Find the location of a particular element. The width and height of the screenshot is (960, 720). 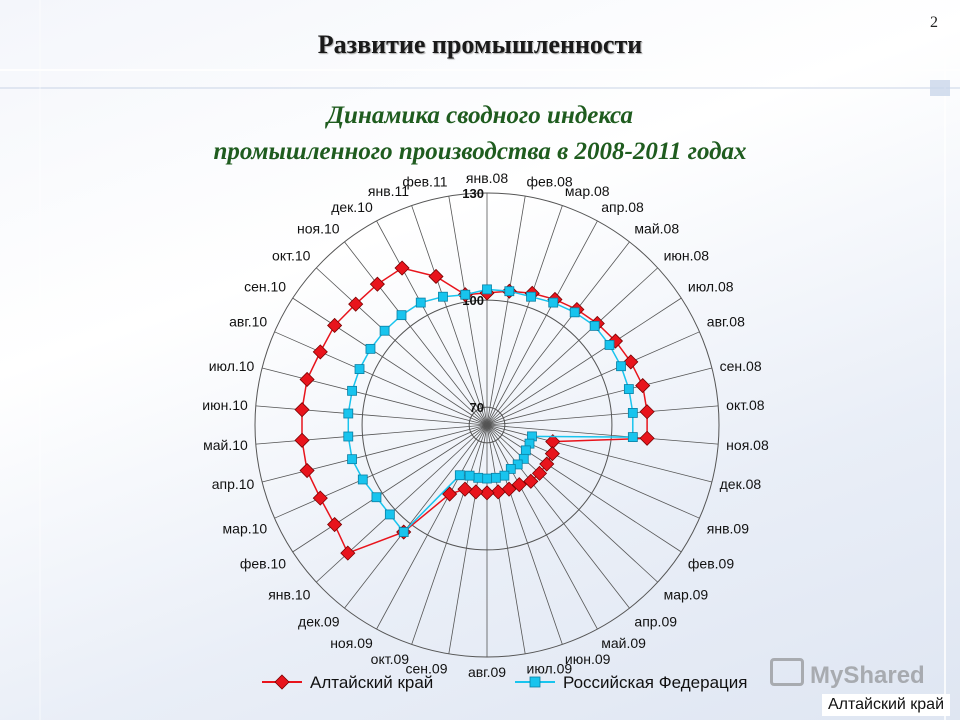

axis-category-label: сен.09 is located at coordinates (427, 669).